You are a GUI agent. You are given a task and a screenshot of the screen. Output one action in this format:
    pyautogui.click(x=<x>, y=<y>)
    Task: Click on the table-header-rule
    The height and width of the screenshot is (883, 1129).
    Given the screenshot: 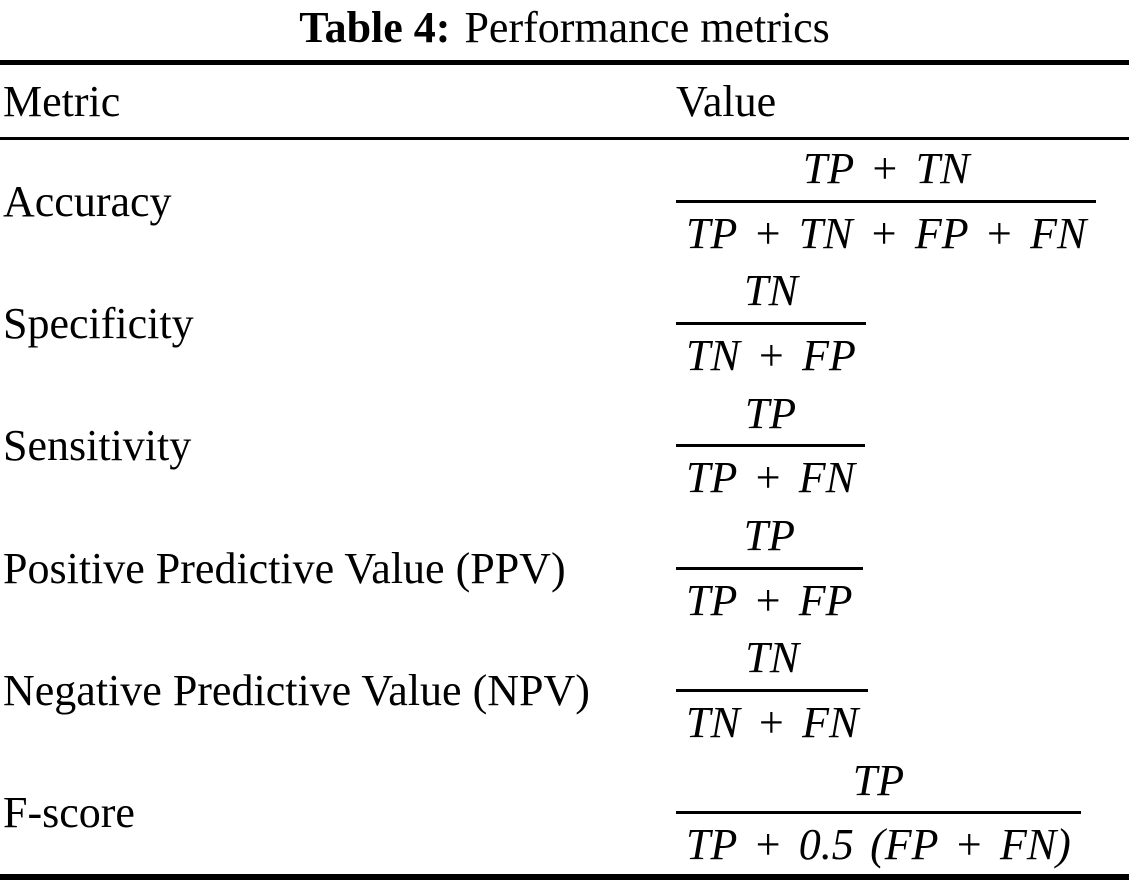 What is the action you would take?
    pyautogui.click(x=564, y=138)
    